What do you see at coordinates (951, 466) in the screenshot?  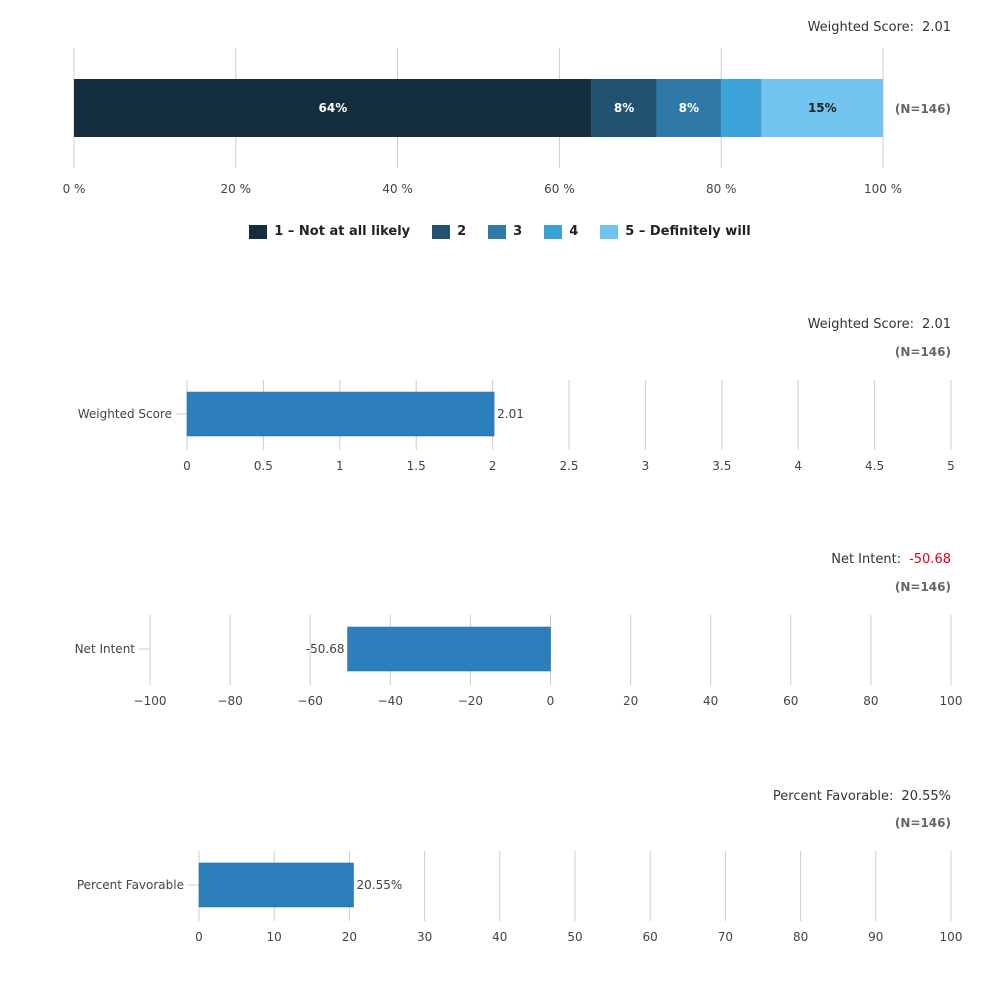 I see `x-tick-label: 5` at bounding box center [951, 466].